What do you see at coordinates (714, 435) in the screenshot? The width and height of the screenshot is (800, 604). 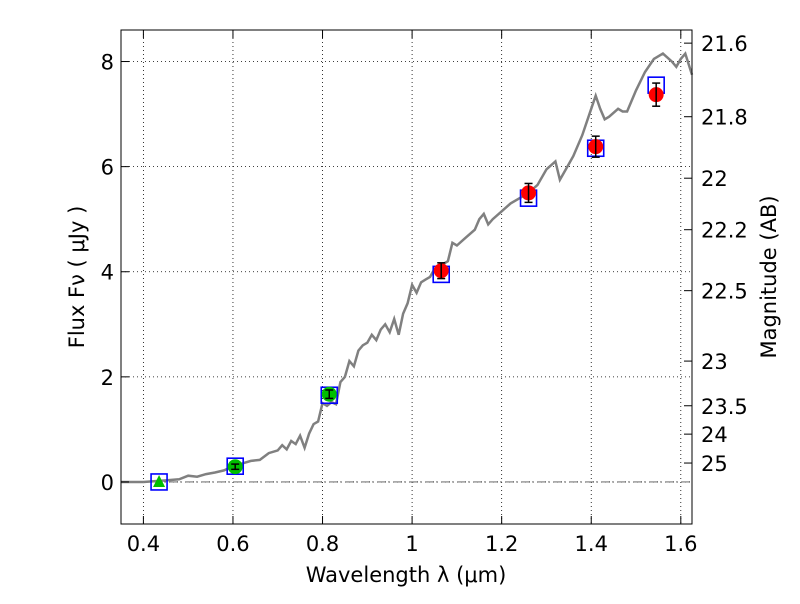 I see `mag-tick-label: 24` at bounding box center [714, 435].